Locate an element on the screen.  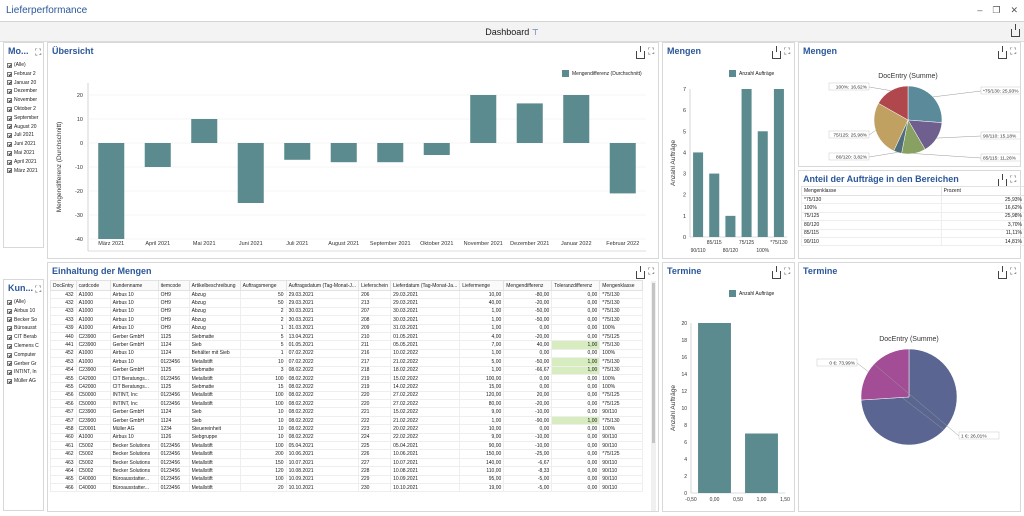
table-row: *75/130 25,93% is located at coordinates (912, 199).